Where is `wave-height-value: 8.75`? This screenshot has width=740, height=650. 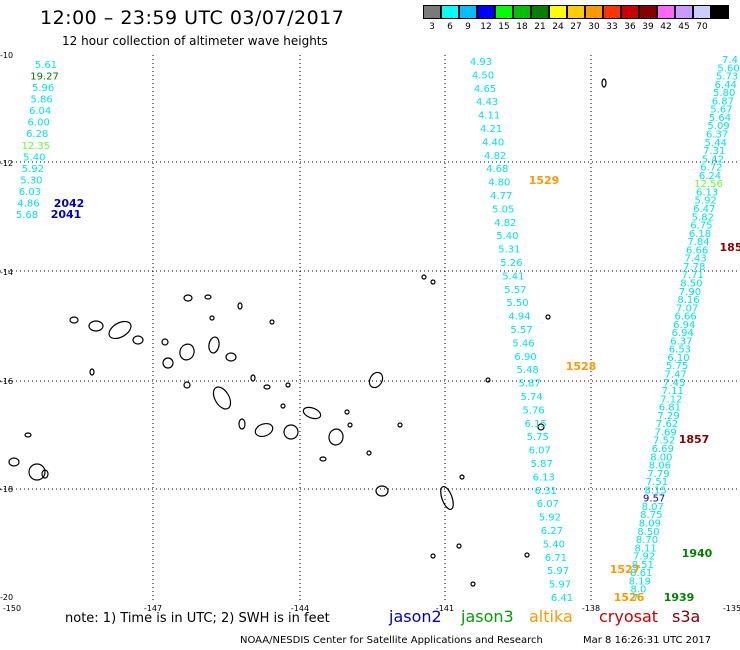
wave-height-value: 8.75 is located at coordinates (651, 515).